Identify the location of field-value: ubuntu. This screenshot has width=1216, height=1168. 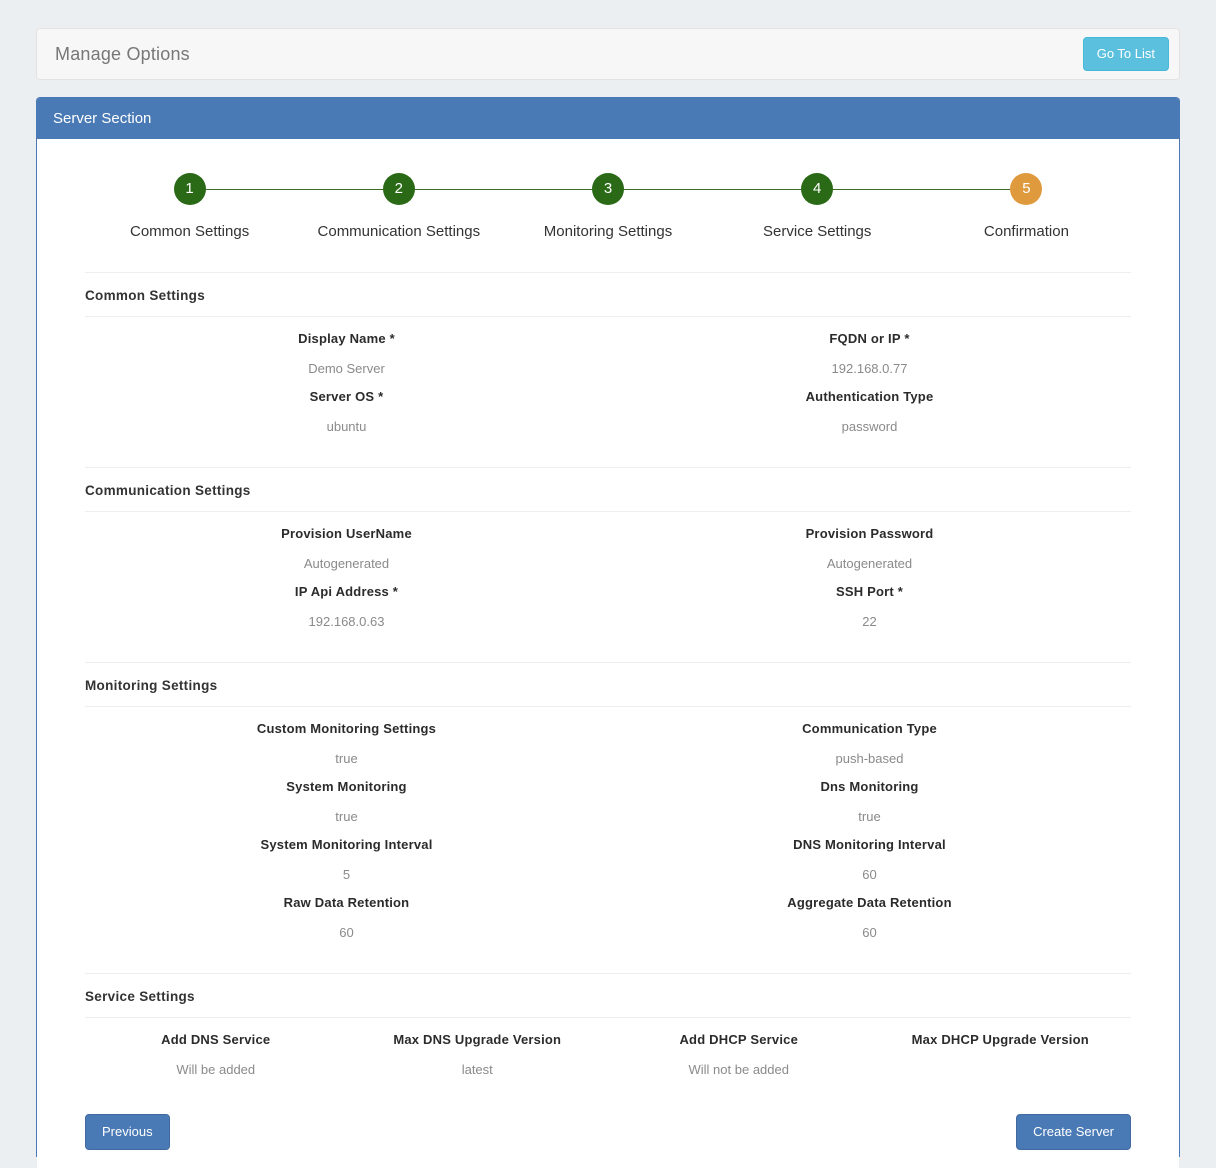
(346, 426).